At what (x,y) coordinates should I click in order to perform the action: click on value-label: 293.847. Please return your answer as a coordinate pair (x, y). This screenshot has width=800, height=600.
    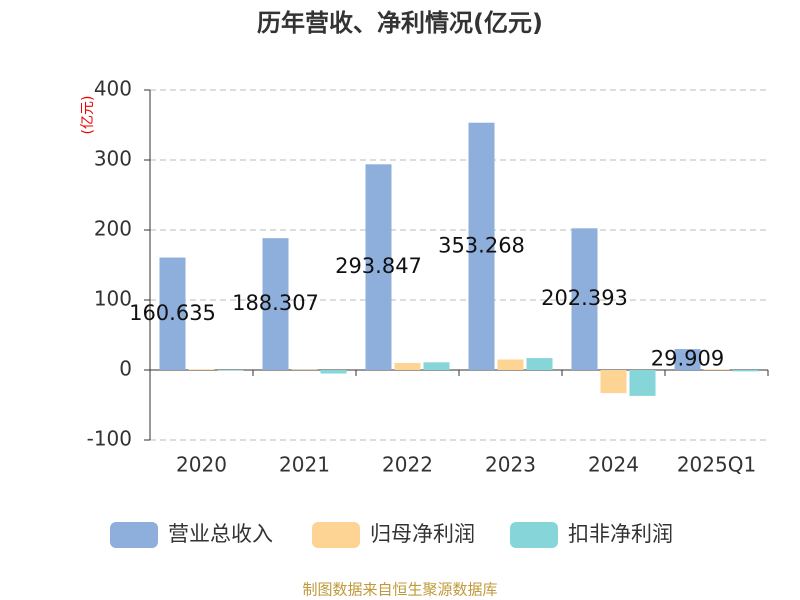
    Looking at the image, I should click on (378, 266).